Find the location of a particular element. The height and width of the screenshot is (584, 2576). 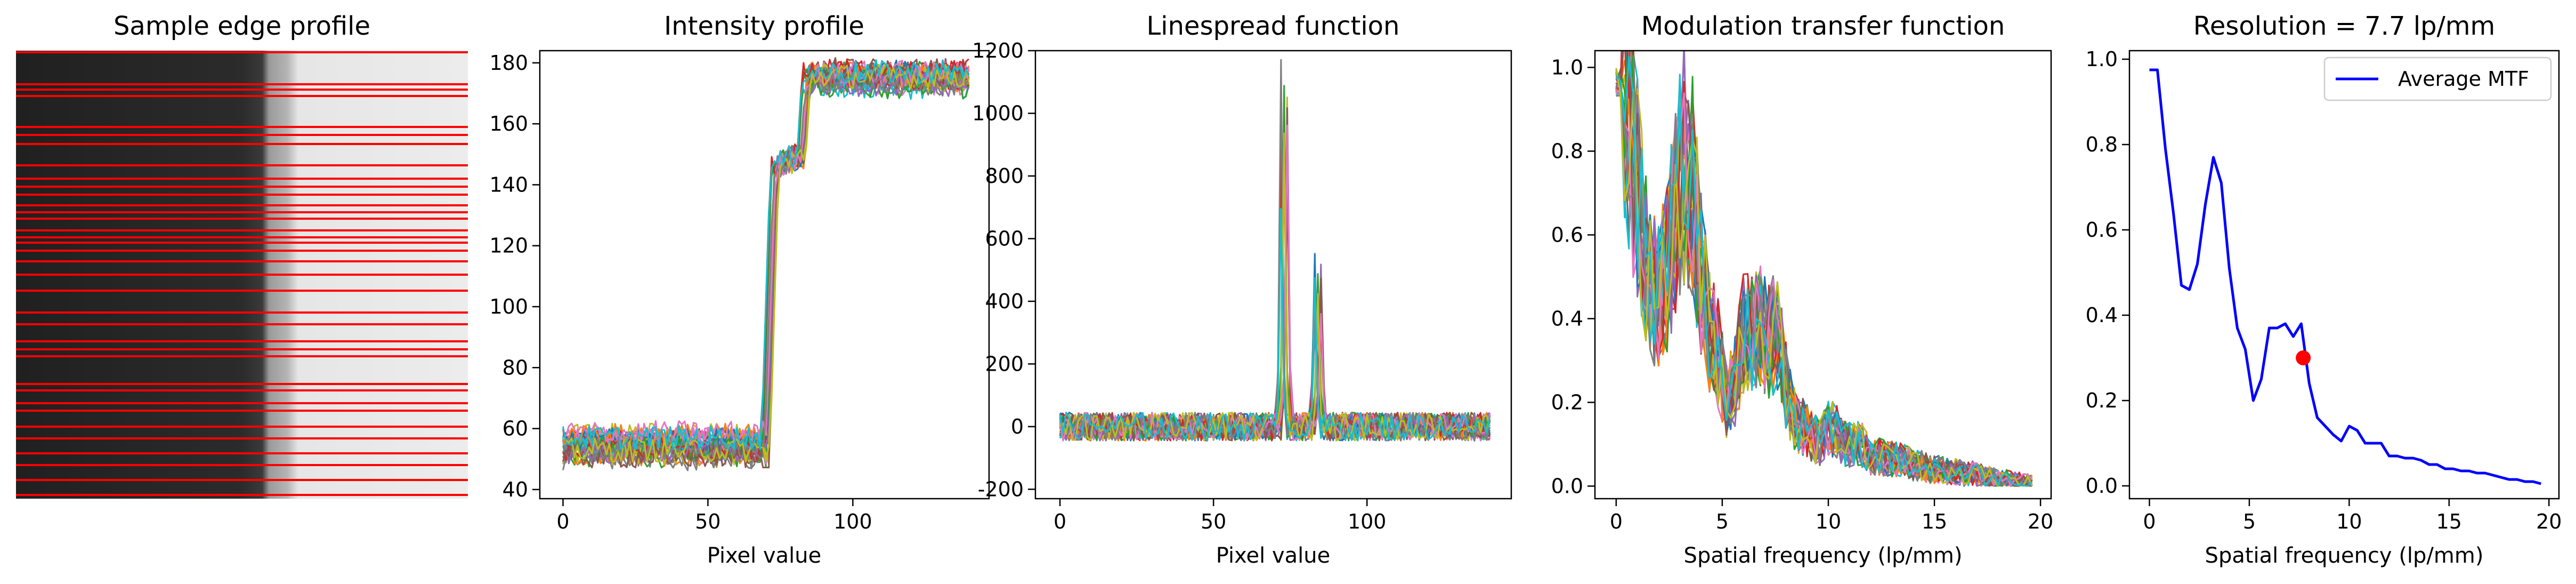

p3-xtick-label: 100 is located at coordinates (1368, 521).